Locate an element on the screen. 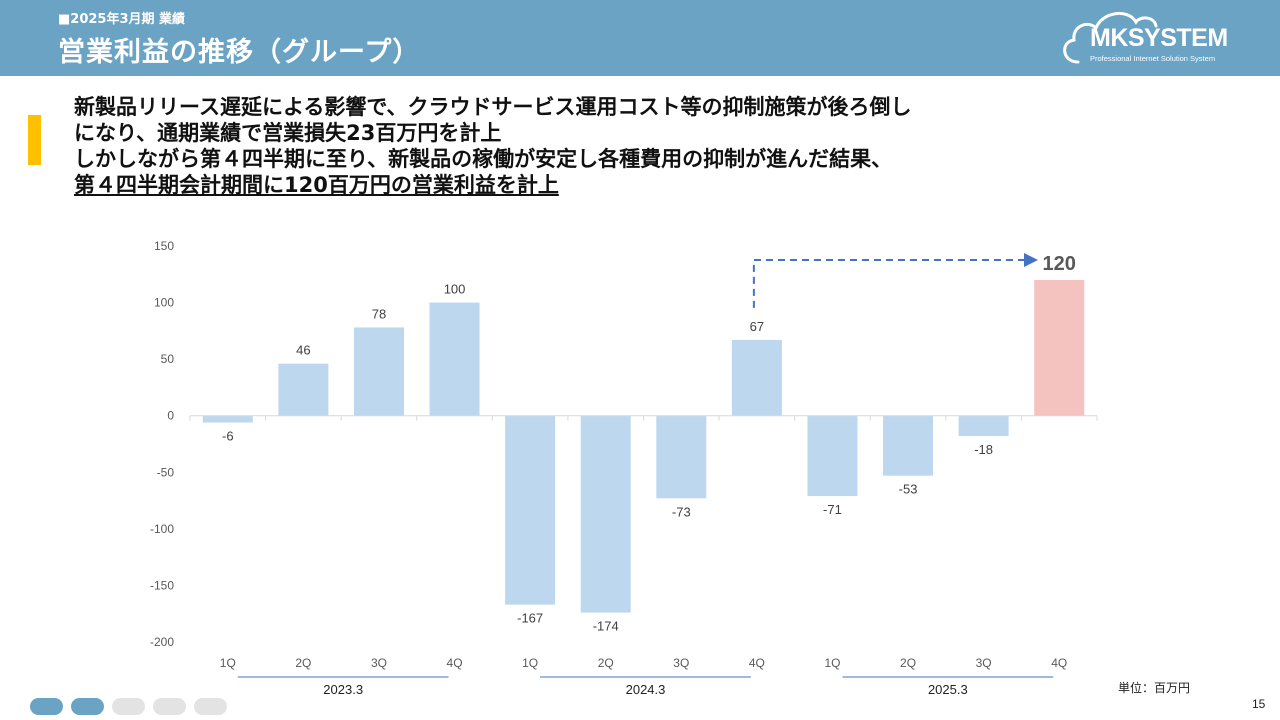  data-label: 78 is located at coordinates (379, 313).